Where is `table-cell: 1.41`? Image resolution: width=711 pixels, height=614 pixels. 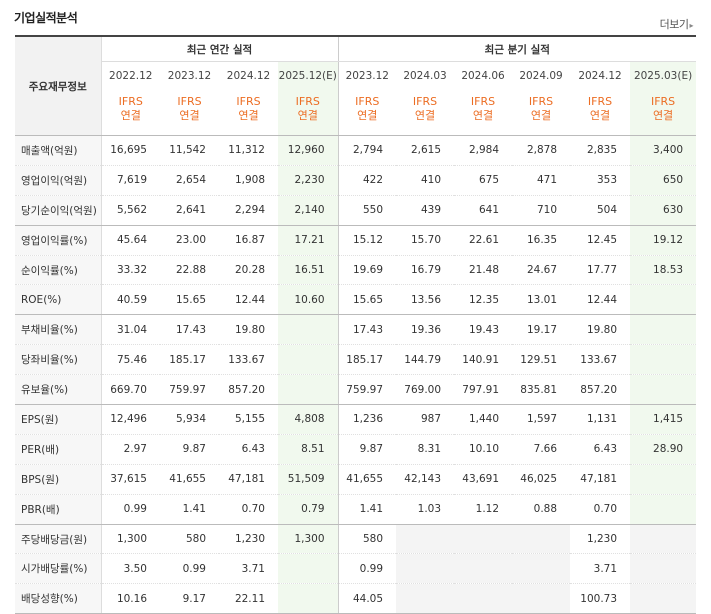
table-cell: 1.41 is located at coordinates (367, 509).